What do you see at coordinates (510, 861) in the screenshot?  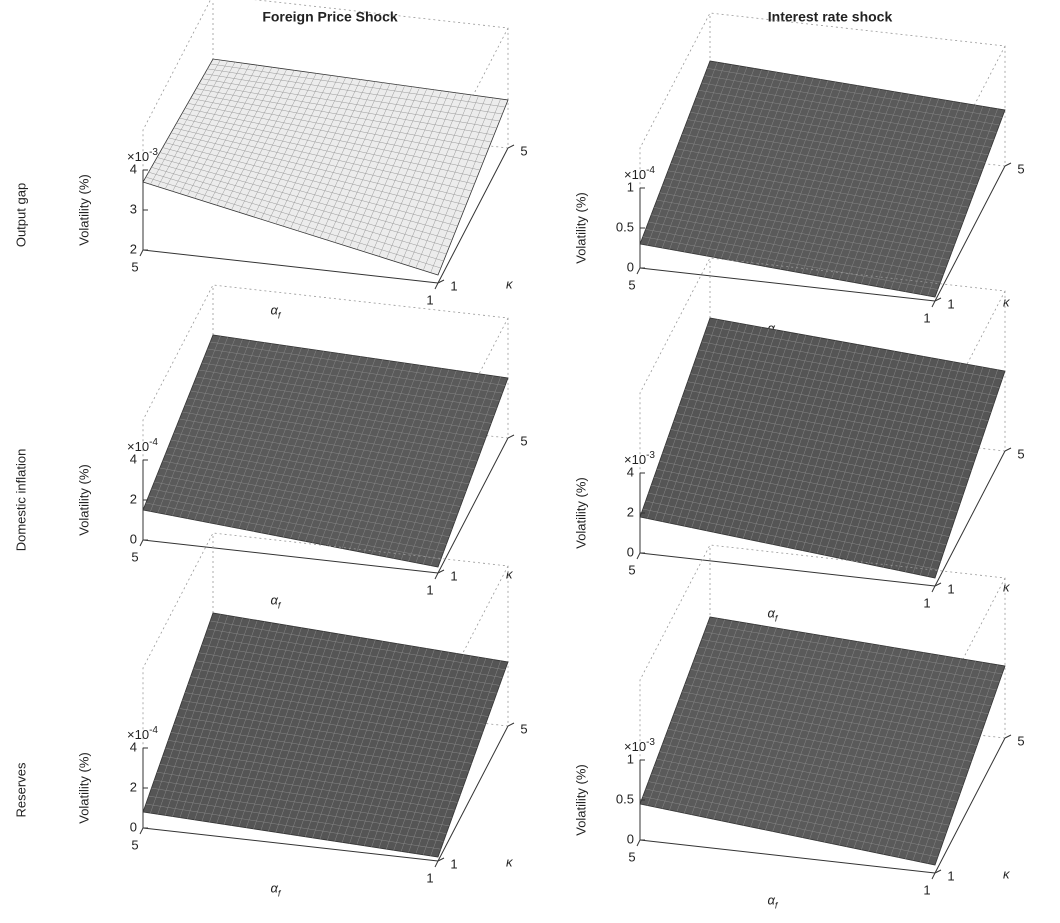 I see `y-axis-label: κ` at bounding box center [510, 861].